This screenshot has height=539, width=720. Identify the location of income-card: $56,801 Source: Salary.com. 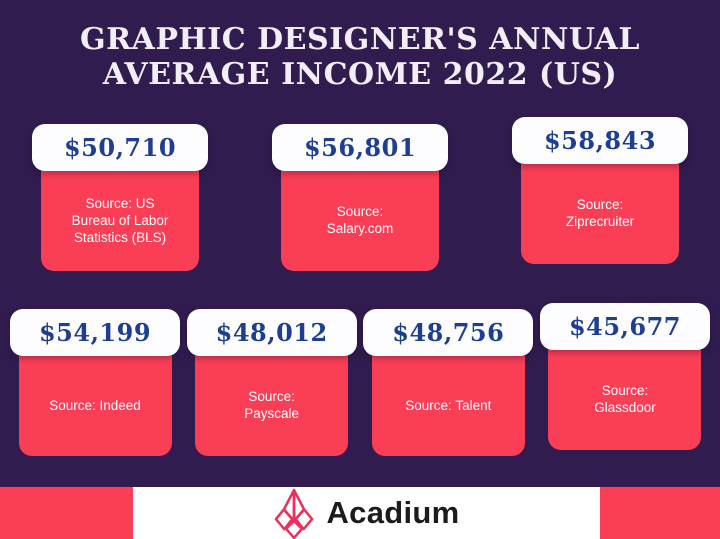
(360, 197).